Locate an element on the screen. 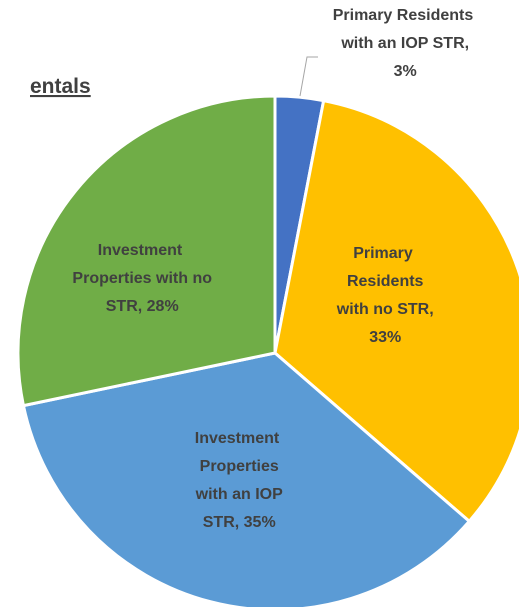  data-label: Investment Properties with no STR, 28% is located at coordinates (140, 278).